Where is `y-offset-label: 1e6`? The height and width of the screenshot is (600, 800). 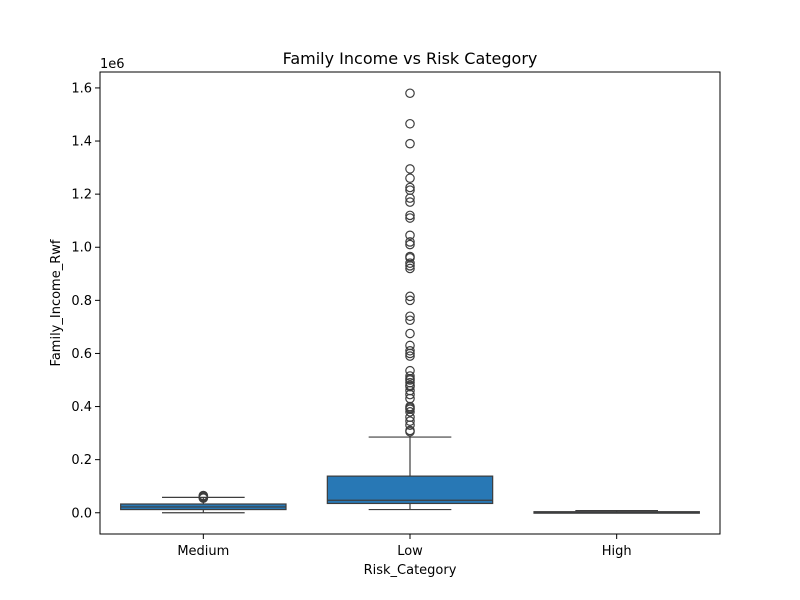 y-offset-label: 1e6 is located at coordinates (112, 64).